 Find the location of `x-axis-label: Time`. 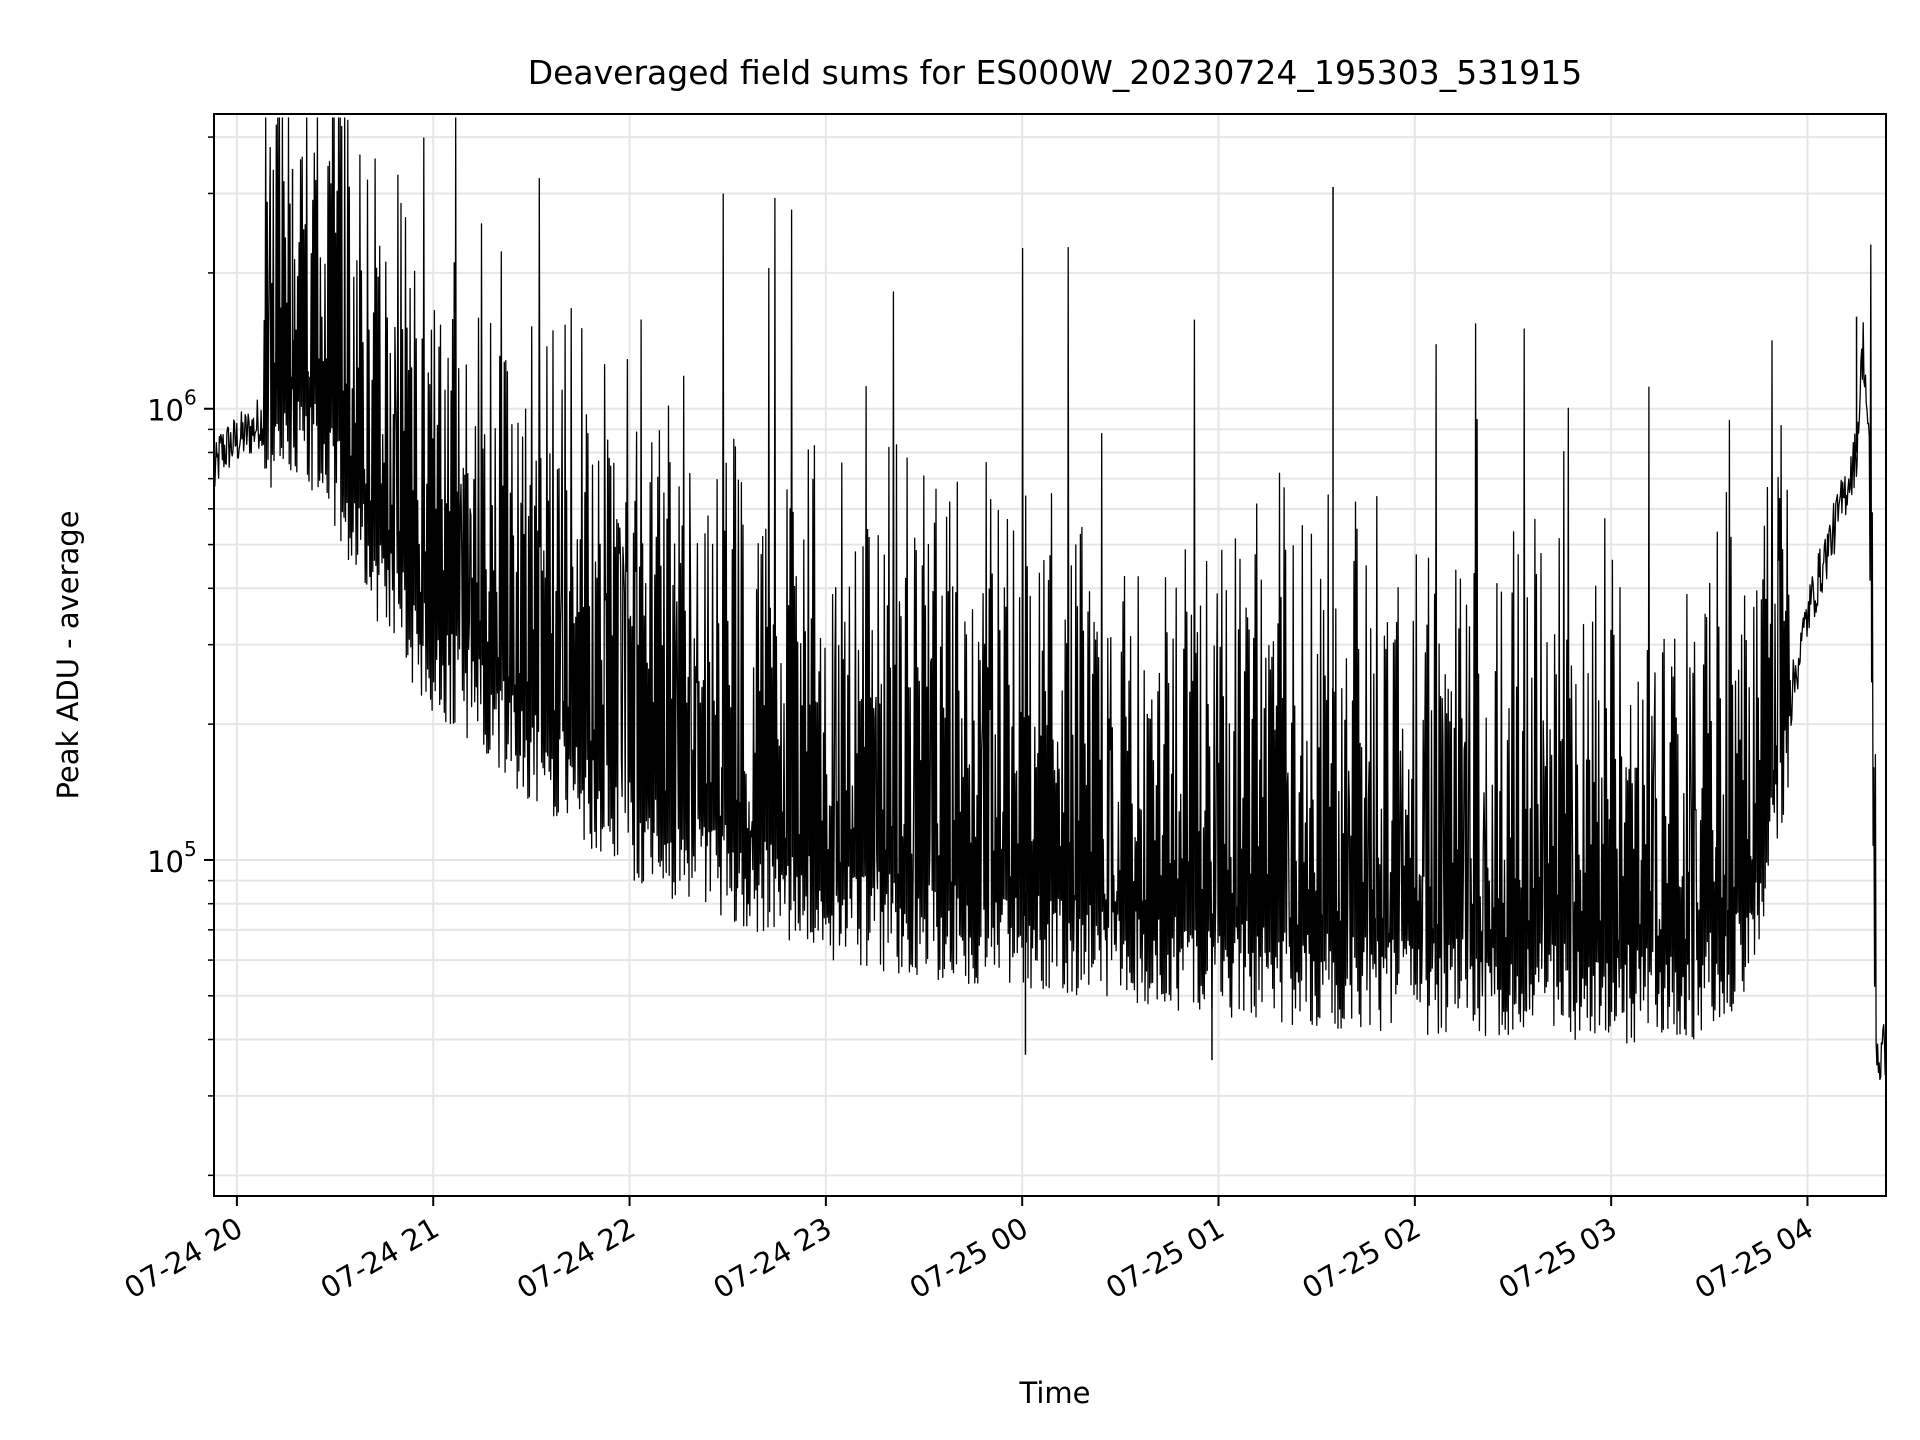

x-axis-label: Time is located at coordinates (1055, 1393).